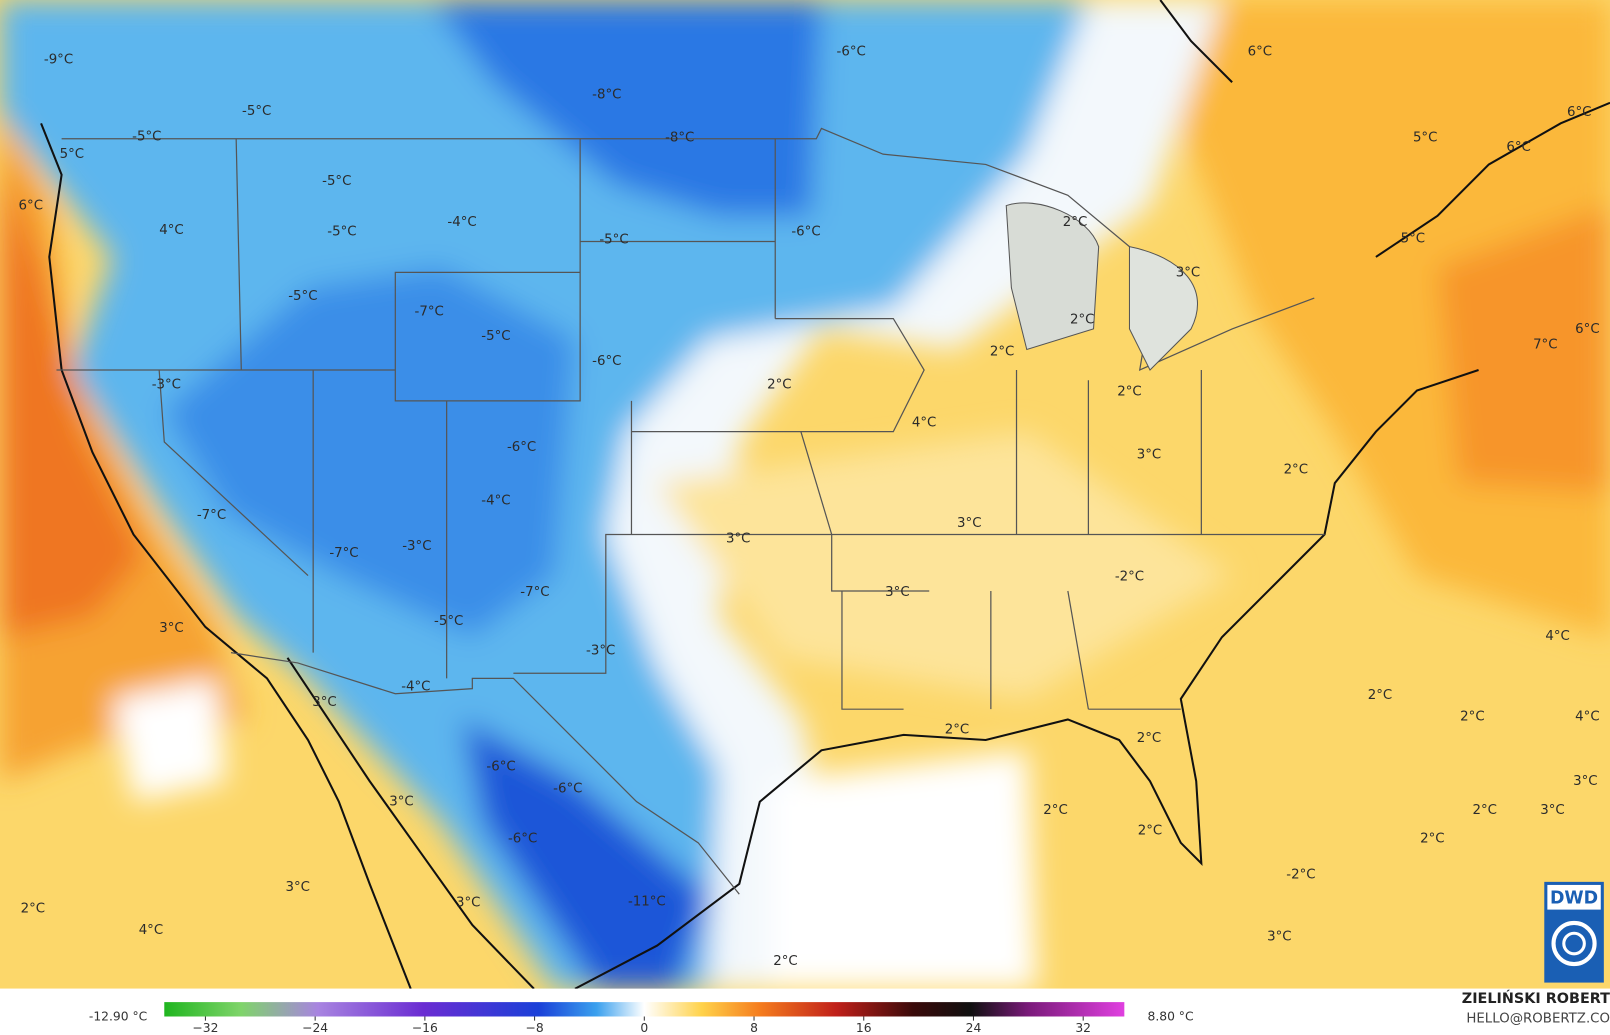 The image size is (1610, 1035). I want to click on colorbar-max: 8.80 °C, so click(1171, 1017).